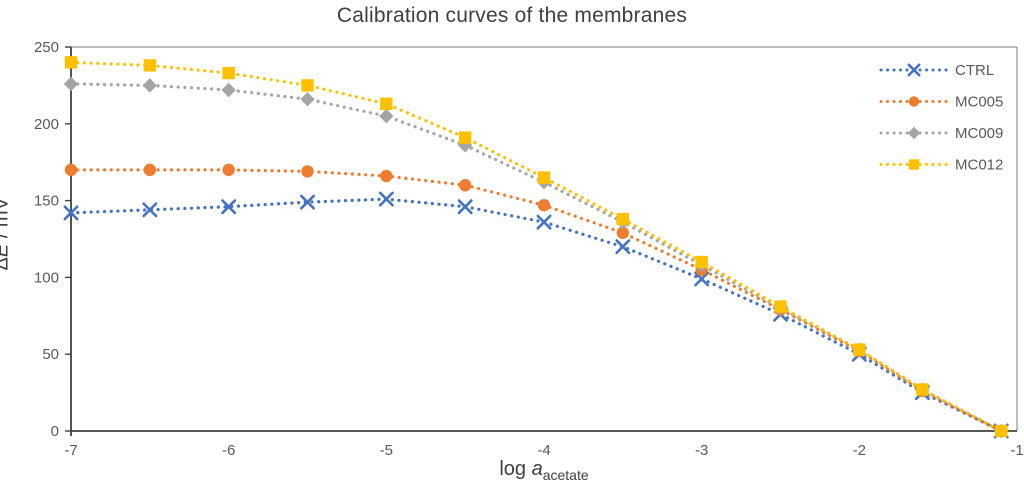  Describe the element at coordinates (859, 450) in the screenshot. I see `x-tick-label: -2` at that location.